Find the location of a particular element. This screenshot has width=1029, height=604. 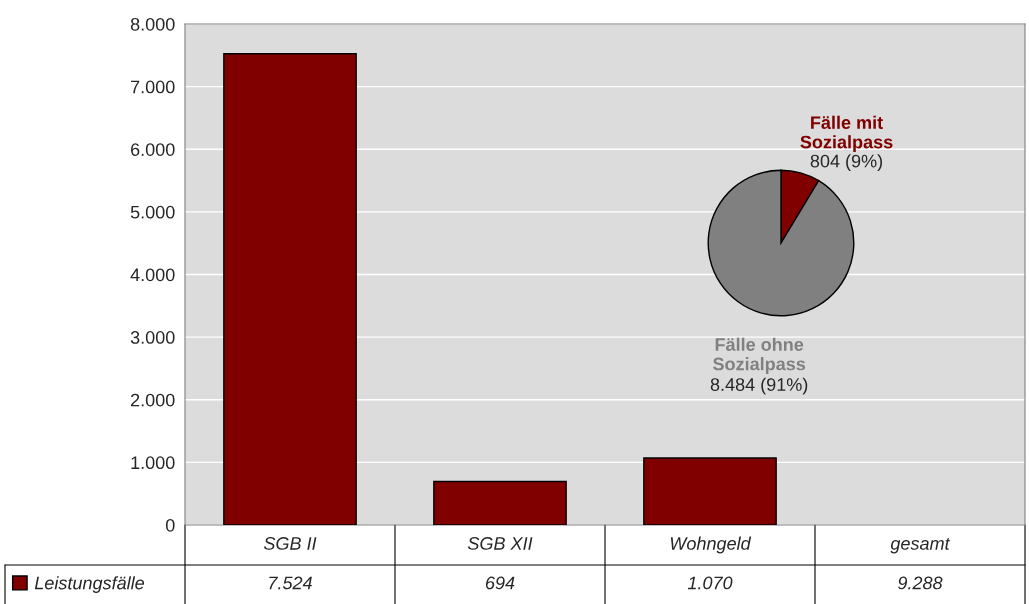

data-label: 1.070 is located at coordinates (710, 583).